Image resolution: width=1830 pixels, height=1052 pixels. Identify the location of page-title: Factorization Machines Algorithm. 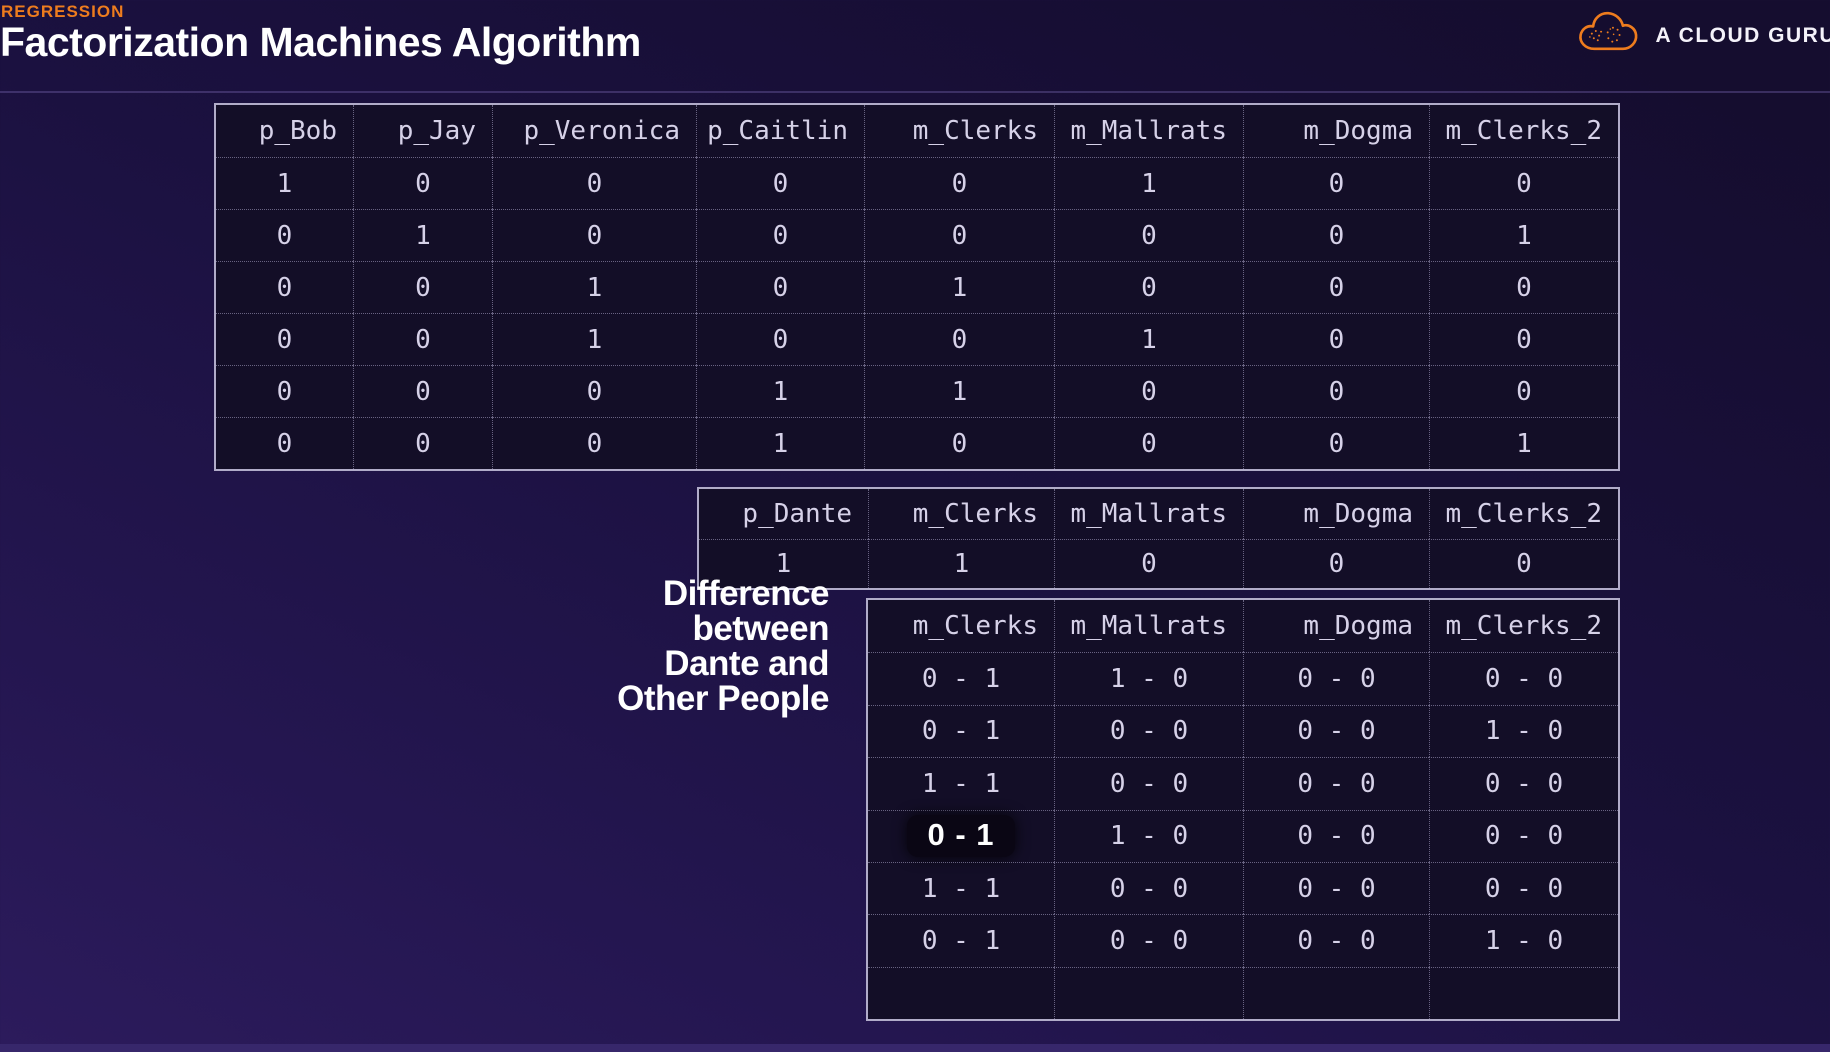
(320, 42).